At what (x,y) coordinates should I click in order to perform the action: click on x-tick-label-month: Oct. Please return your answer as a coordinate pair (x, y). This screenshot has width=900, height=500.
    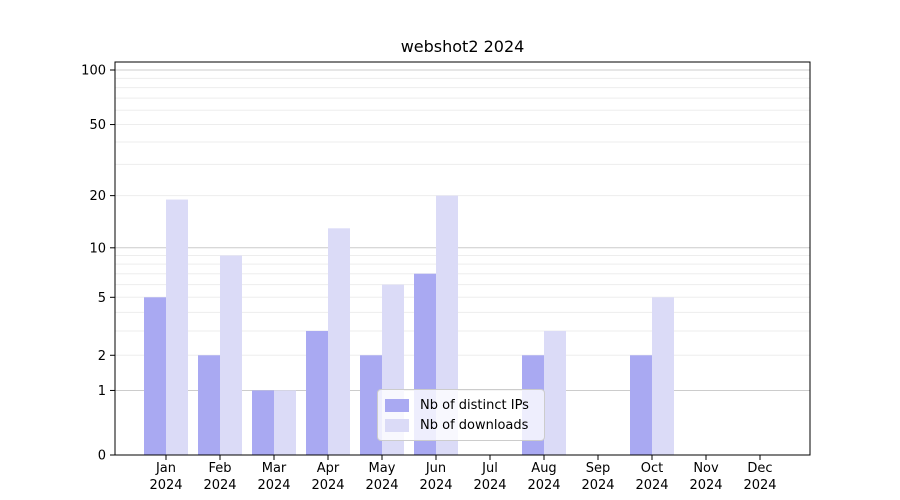
    Looking at the image, I should click on (652, 468).